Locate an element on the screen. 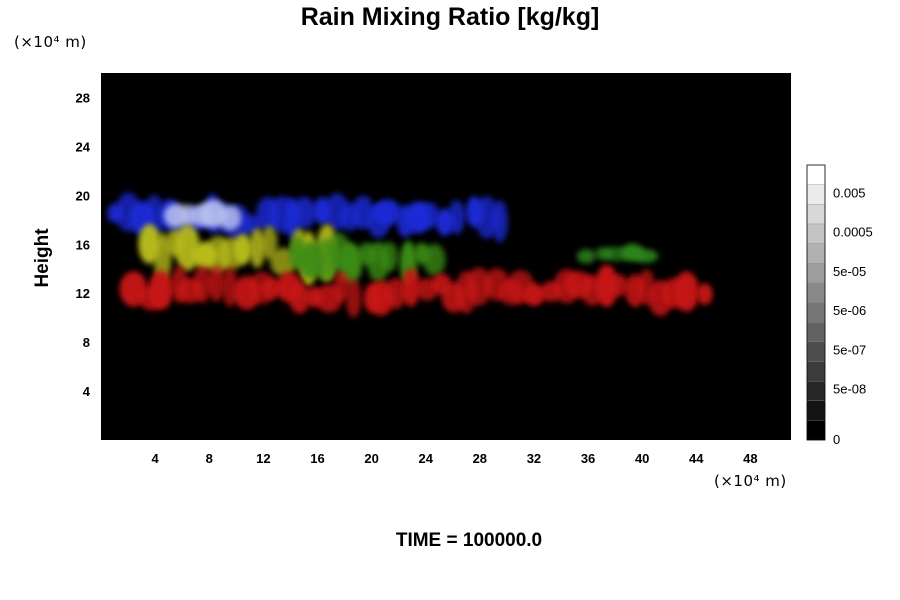  y-tick-label: 12 is located at coordinates (83, 293).